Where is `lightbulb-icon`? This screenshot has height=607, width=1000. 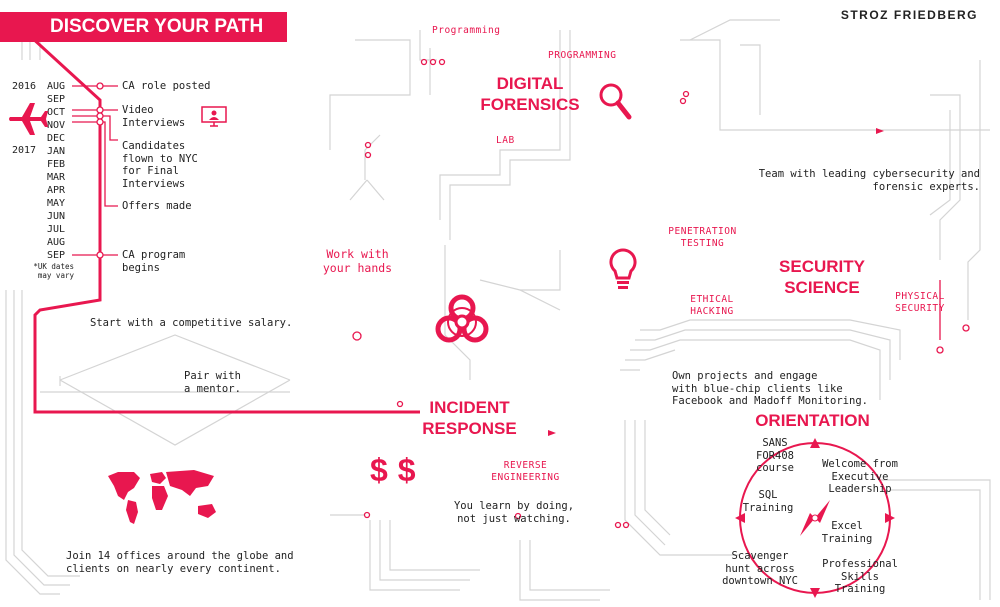
lightbulb-icon is located at coordinates (623, 268).